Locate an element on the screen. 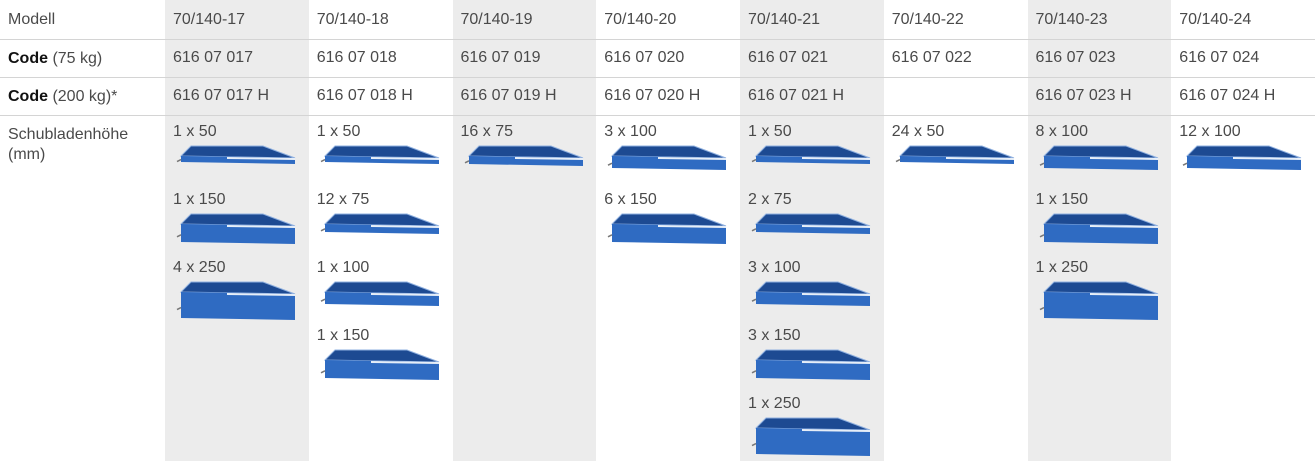  code-75: 616 07 022 is located at coordinates (931, 57).